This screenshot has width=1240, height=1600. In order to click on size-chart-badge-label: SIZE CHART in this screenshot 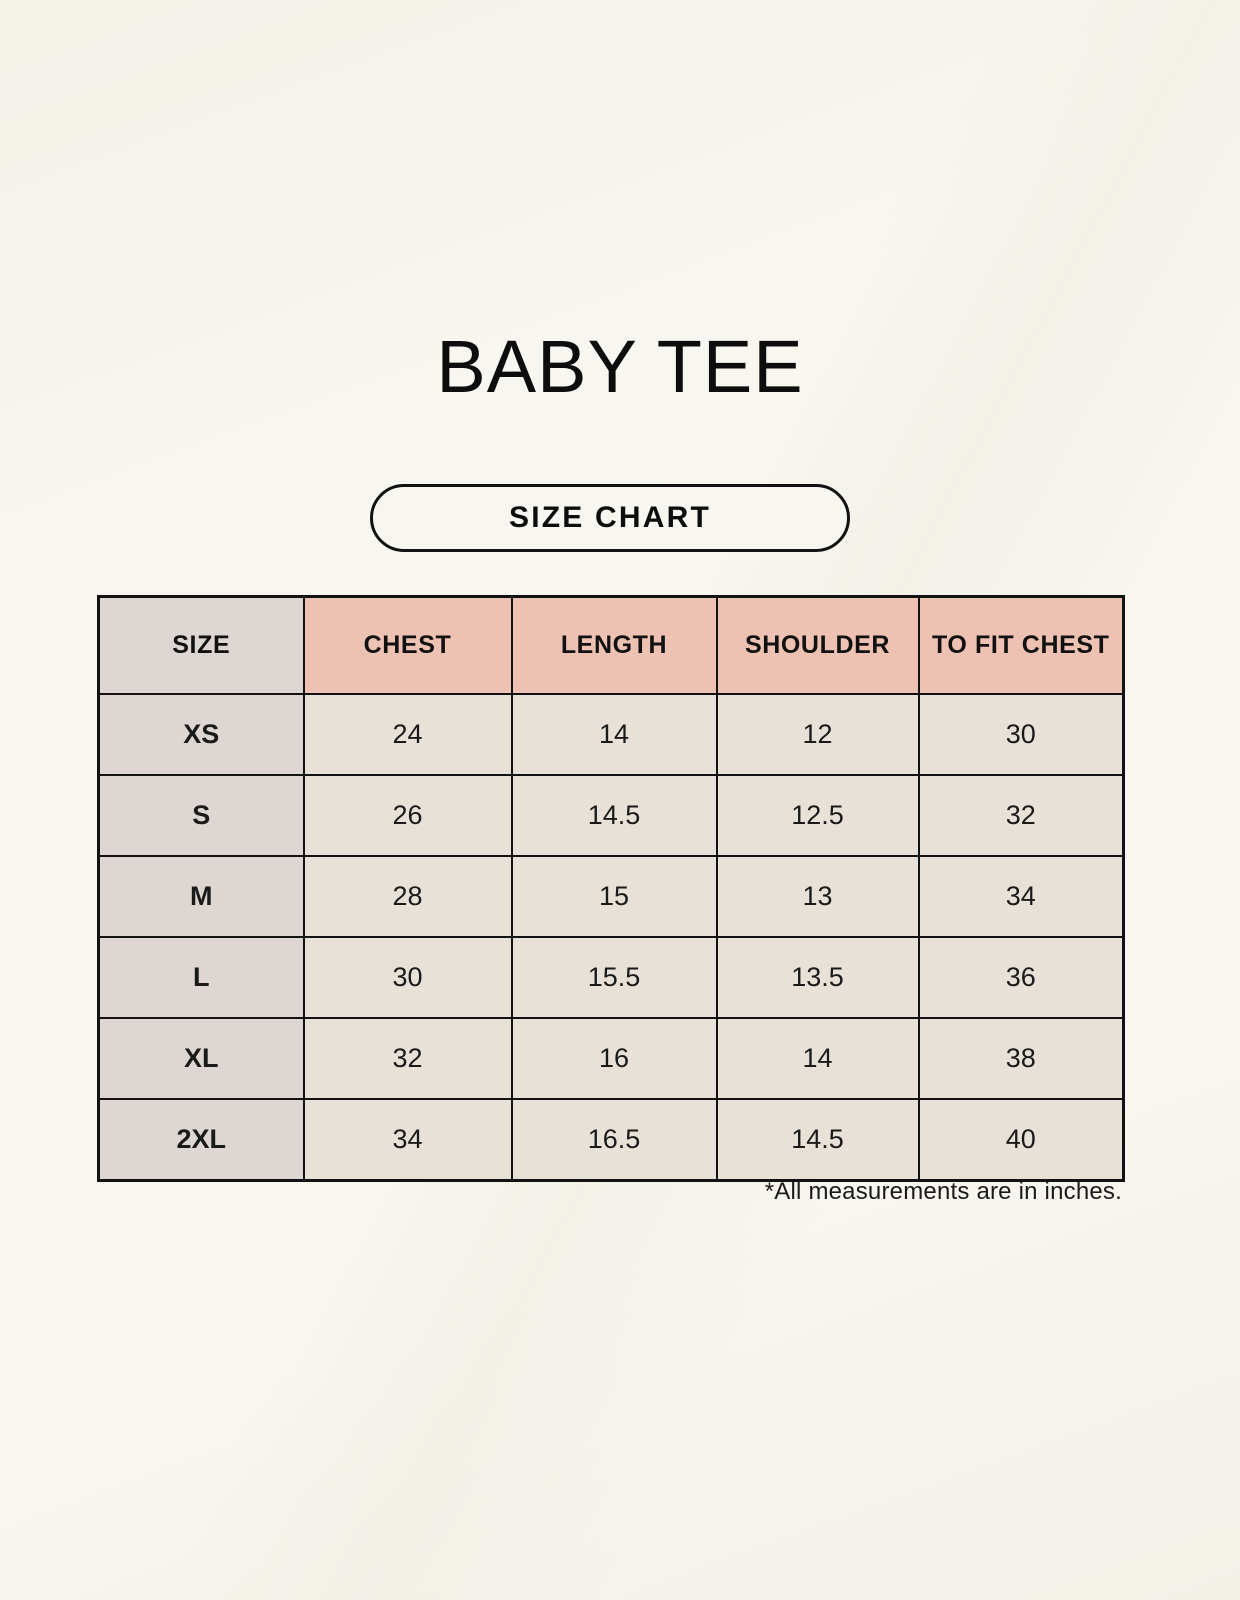, I will do `click(610, 517)`.